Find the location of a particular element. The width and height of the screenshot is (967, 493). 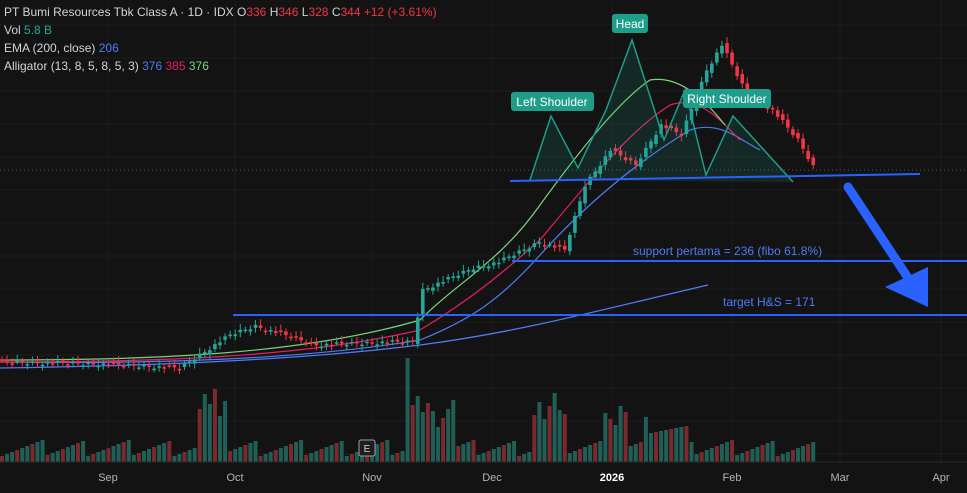

ema-label: EMA (200, close) is located at coordinates (50, 48).